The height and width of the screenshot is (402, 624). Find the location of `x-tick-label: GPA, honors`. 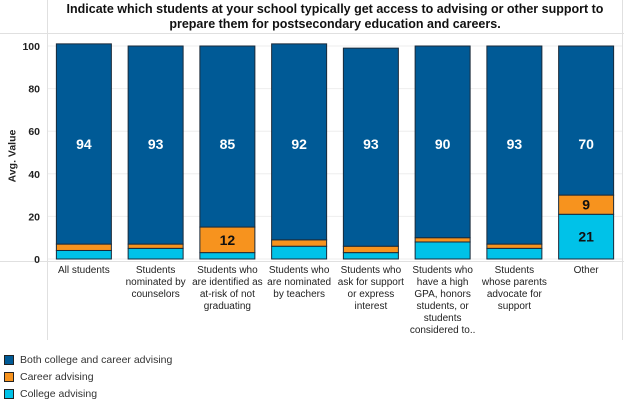

x-tick-label: GPA, honors is located at coordinates (442, 294).